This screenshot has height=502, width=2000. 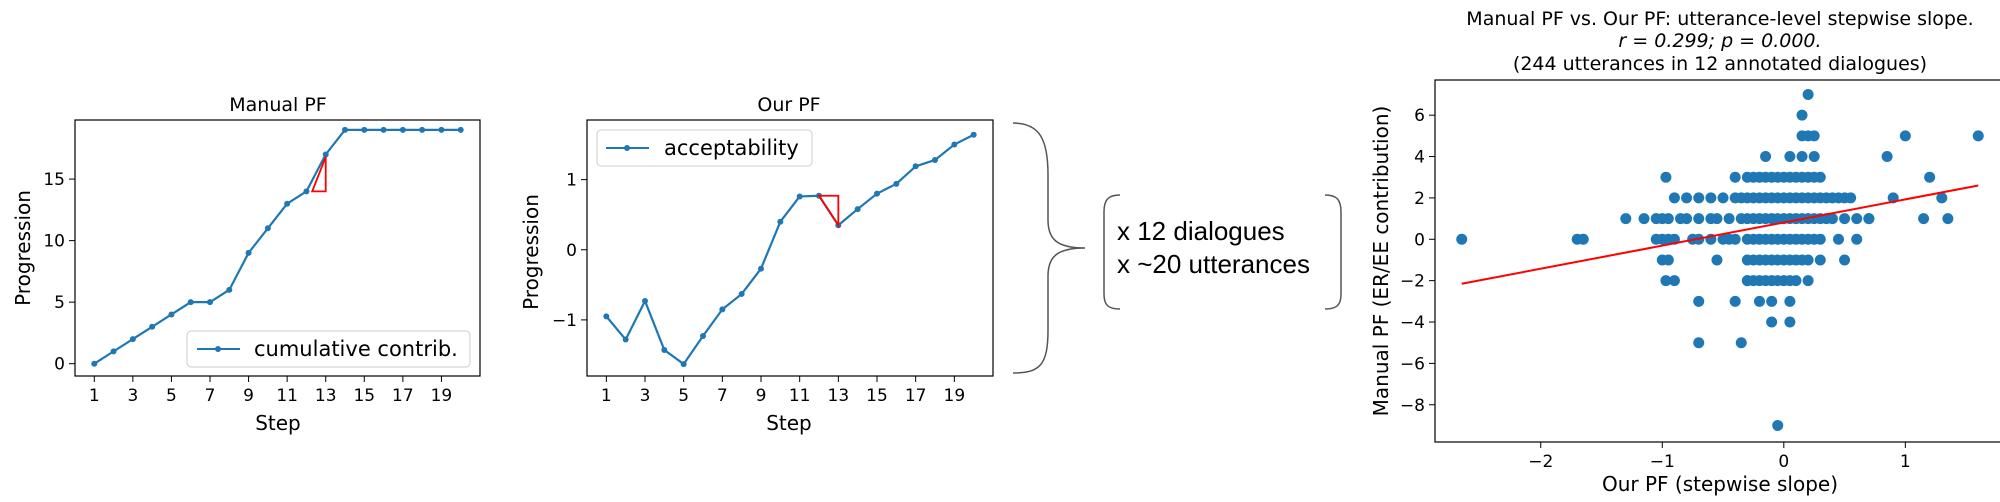 What do you see at coordinates (54, 242) in the screenshot?
I see `y-tick-label: 10` at bounding box center [54, 242].